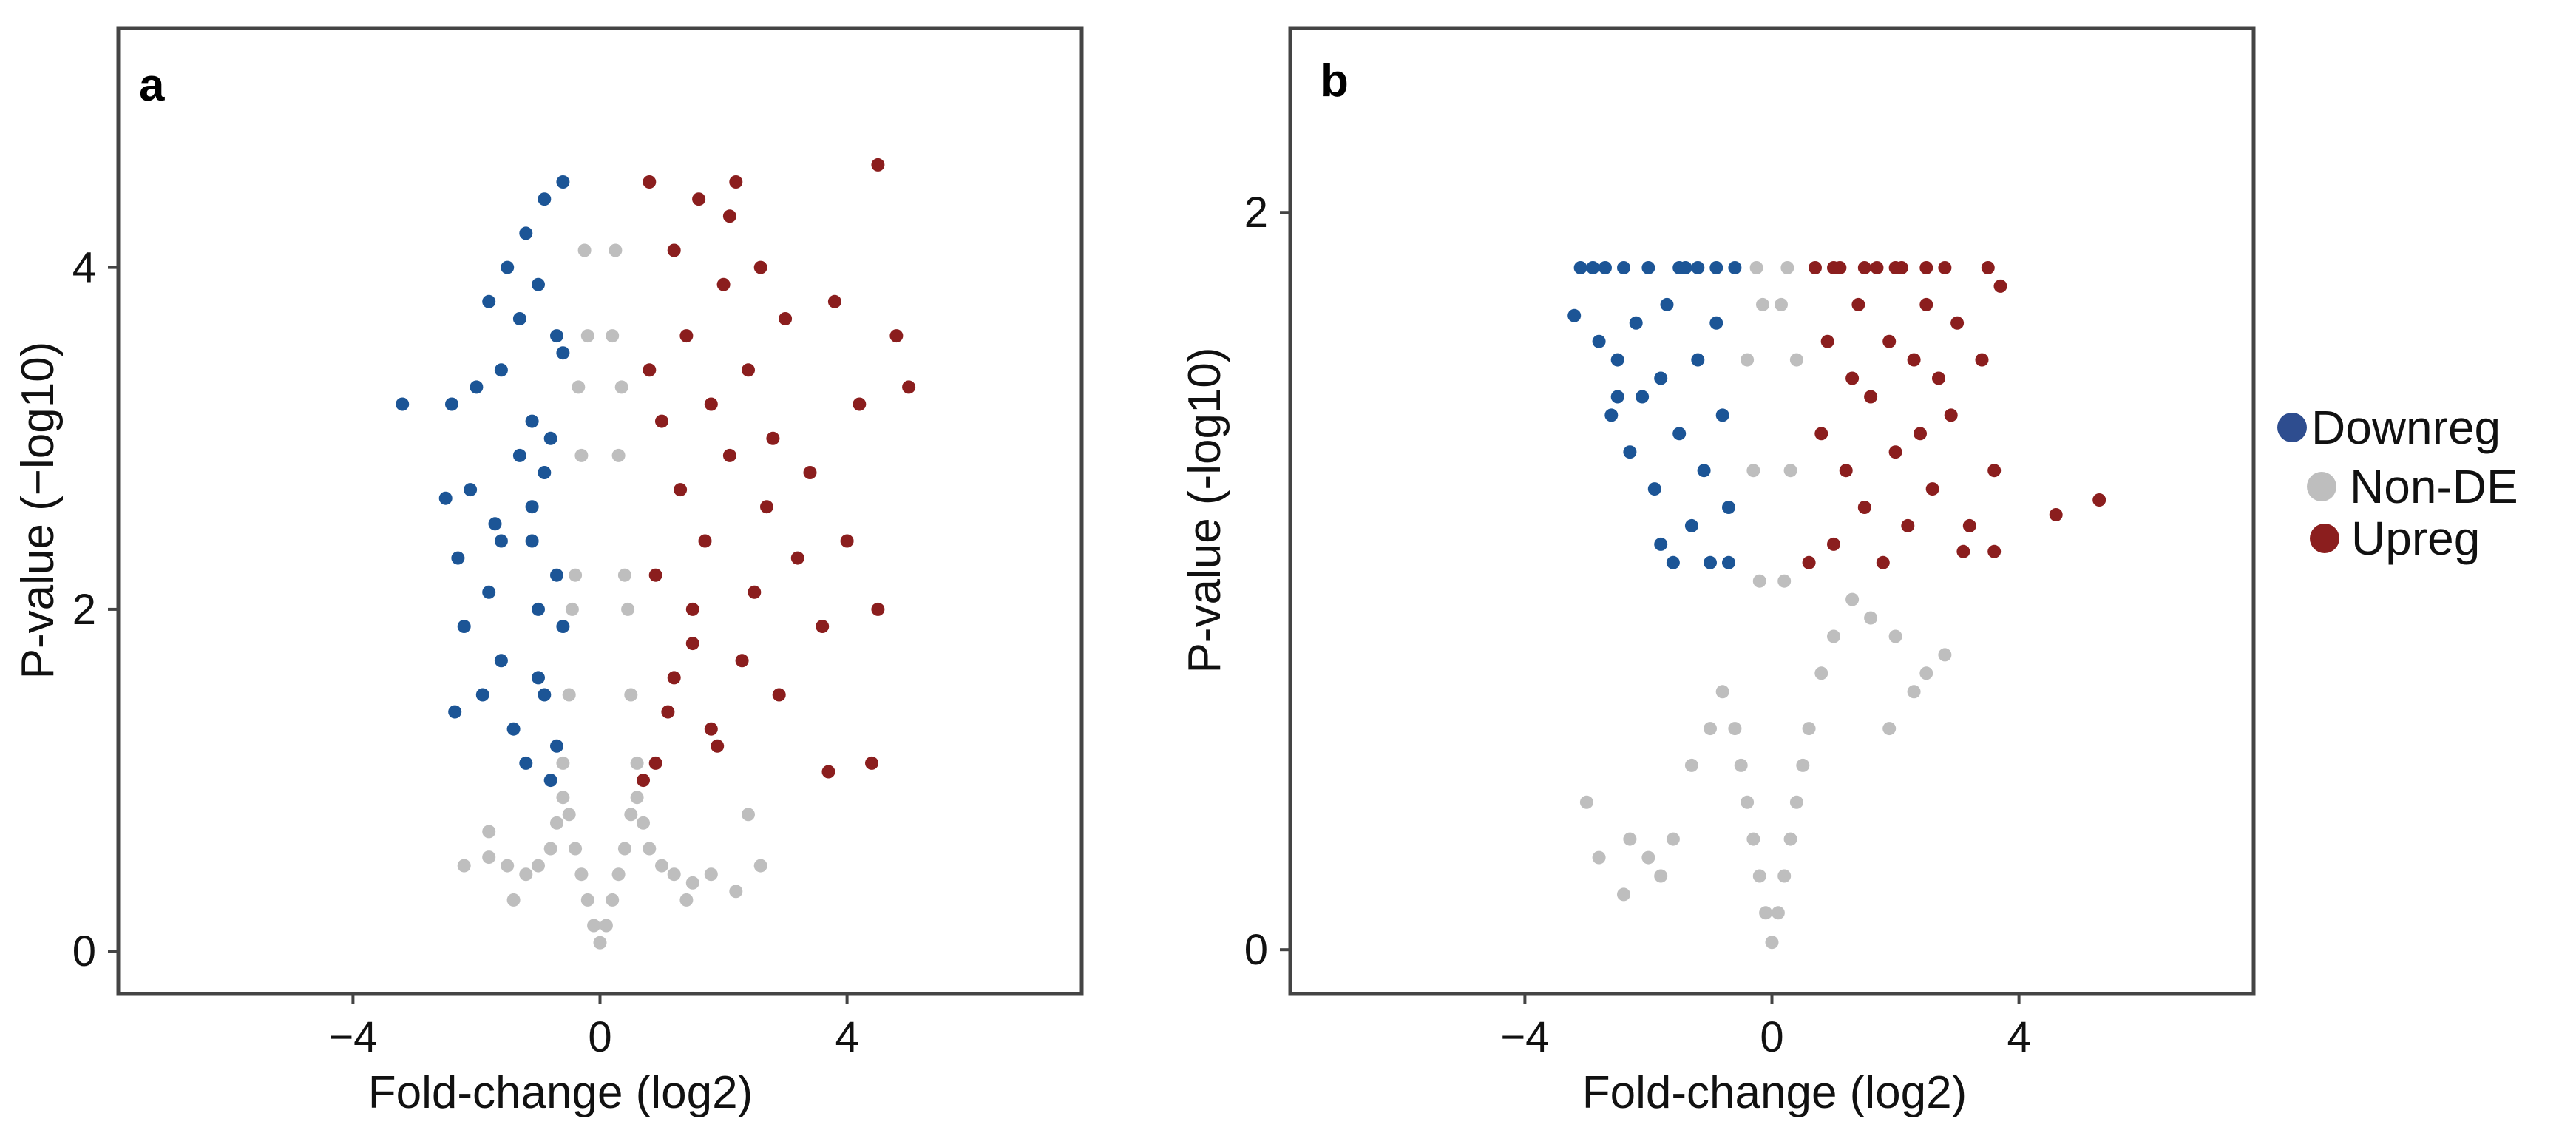  What do you see at coordinates (152, 85) in the screenshot?
I see `panel-a-label: a` at bounding box center [152, 85].